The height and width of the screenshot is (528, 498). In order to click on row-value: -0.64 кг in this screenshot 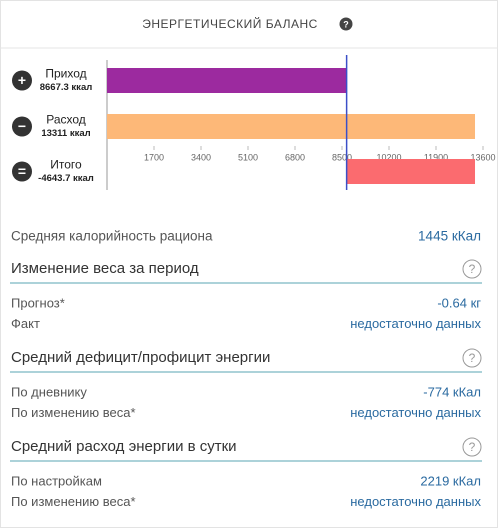, I will do `click(459, 302)`.